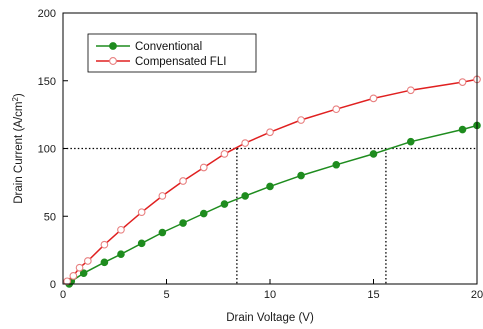 The image size is (483, 329). I want to click on legend-entry-conventional: Conventional, so click(149, 47).